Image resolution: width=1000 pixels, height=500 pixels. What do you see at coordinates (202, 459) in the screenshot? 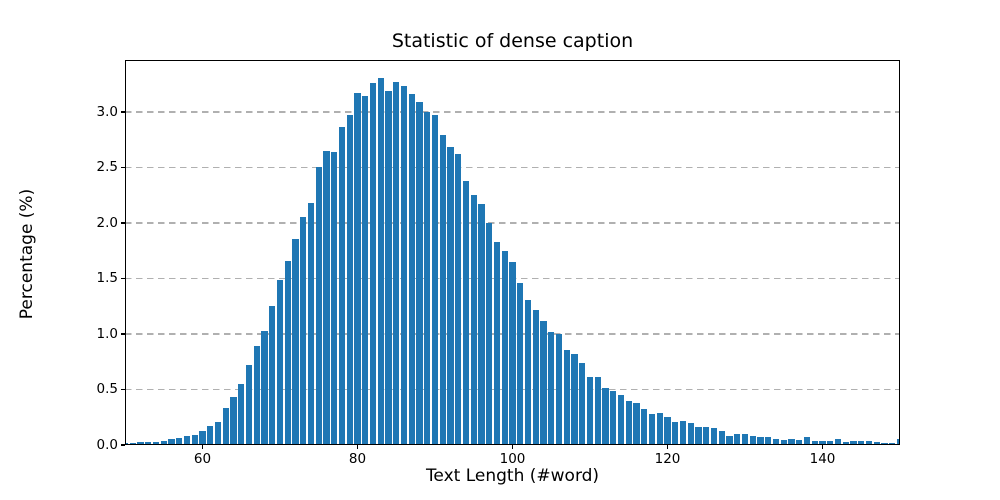
I see `x-tick-label-60: 60` at bounding box center [202, 459].